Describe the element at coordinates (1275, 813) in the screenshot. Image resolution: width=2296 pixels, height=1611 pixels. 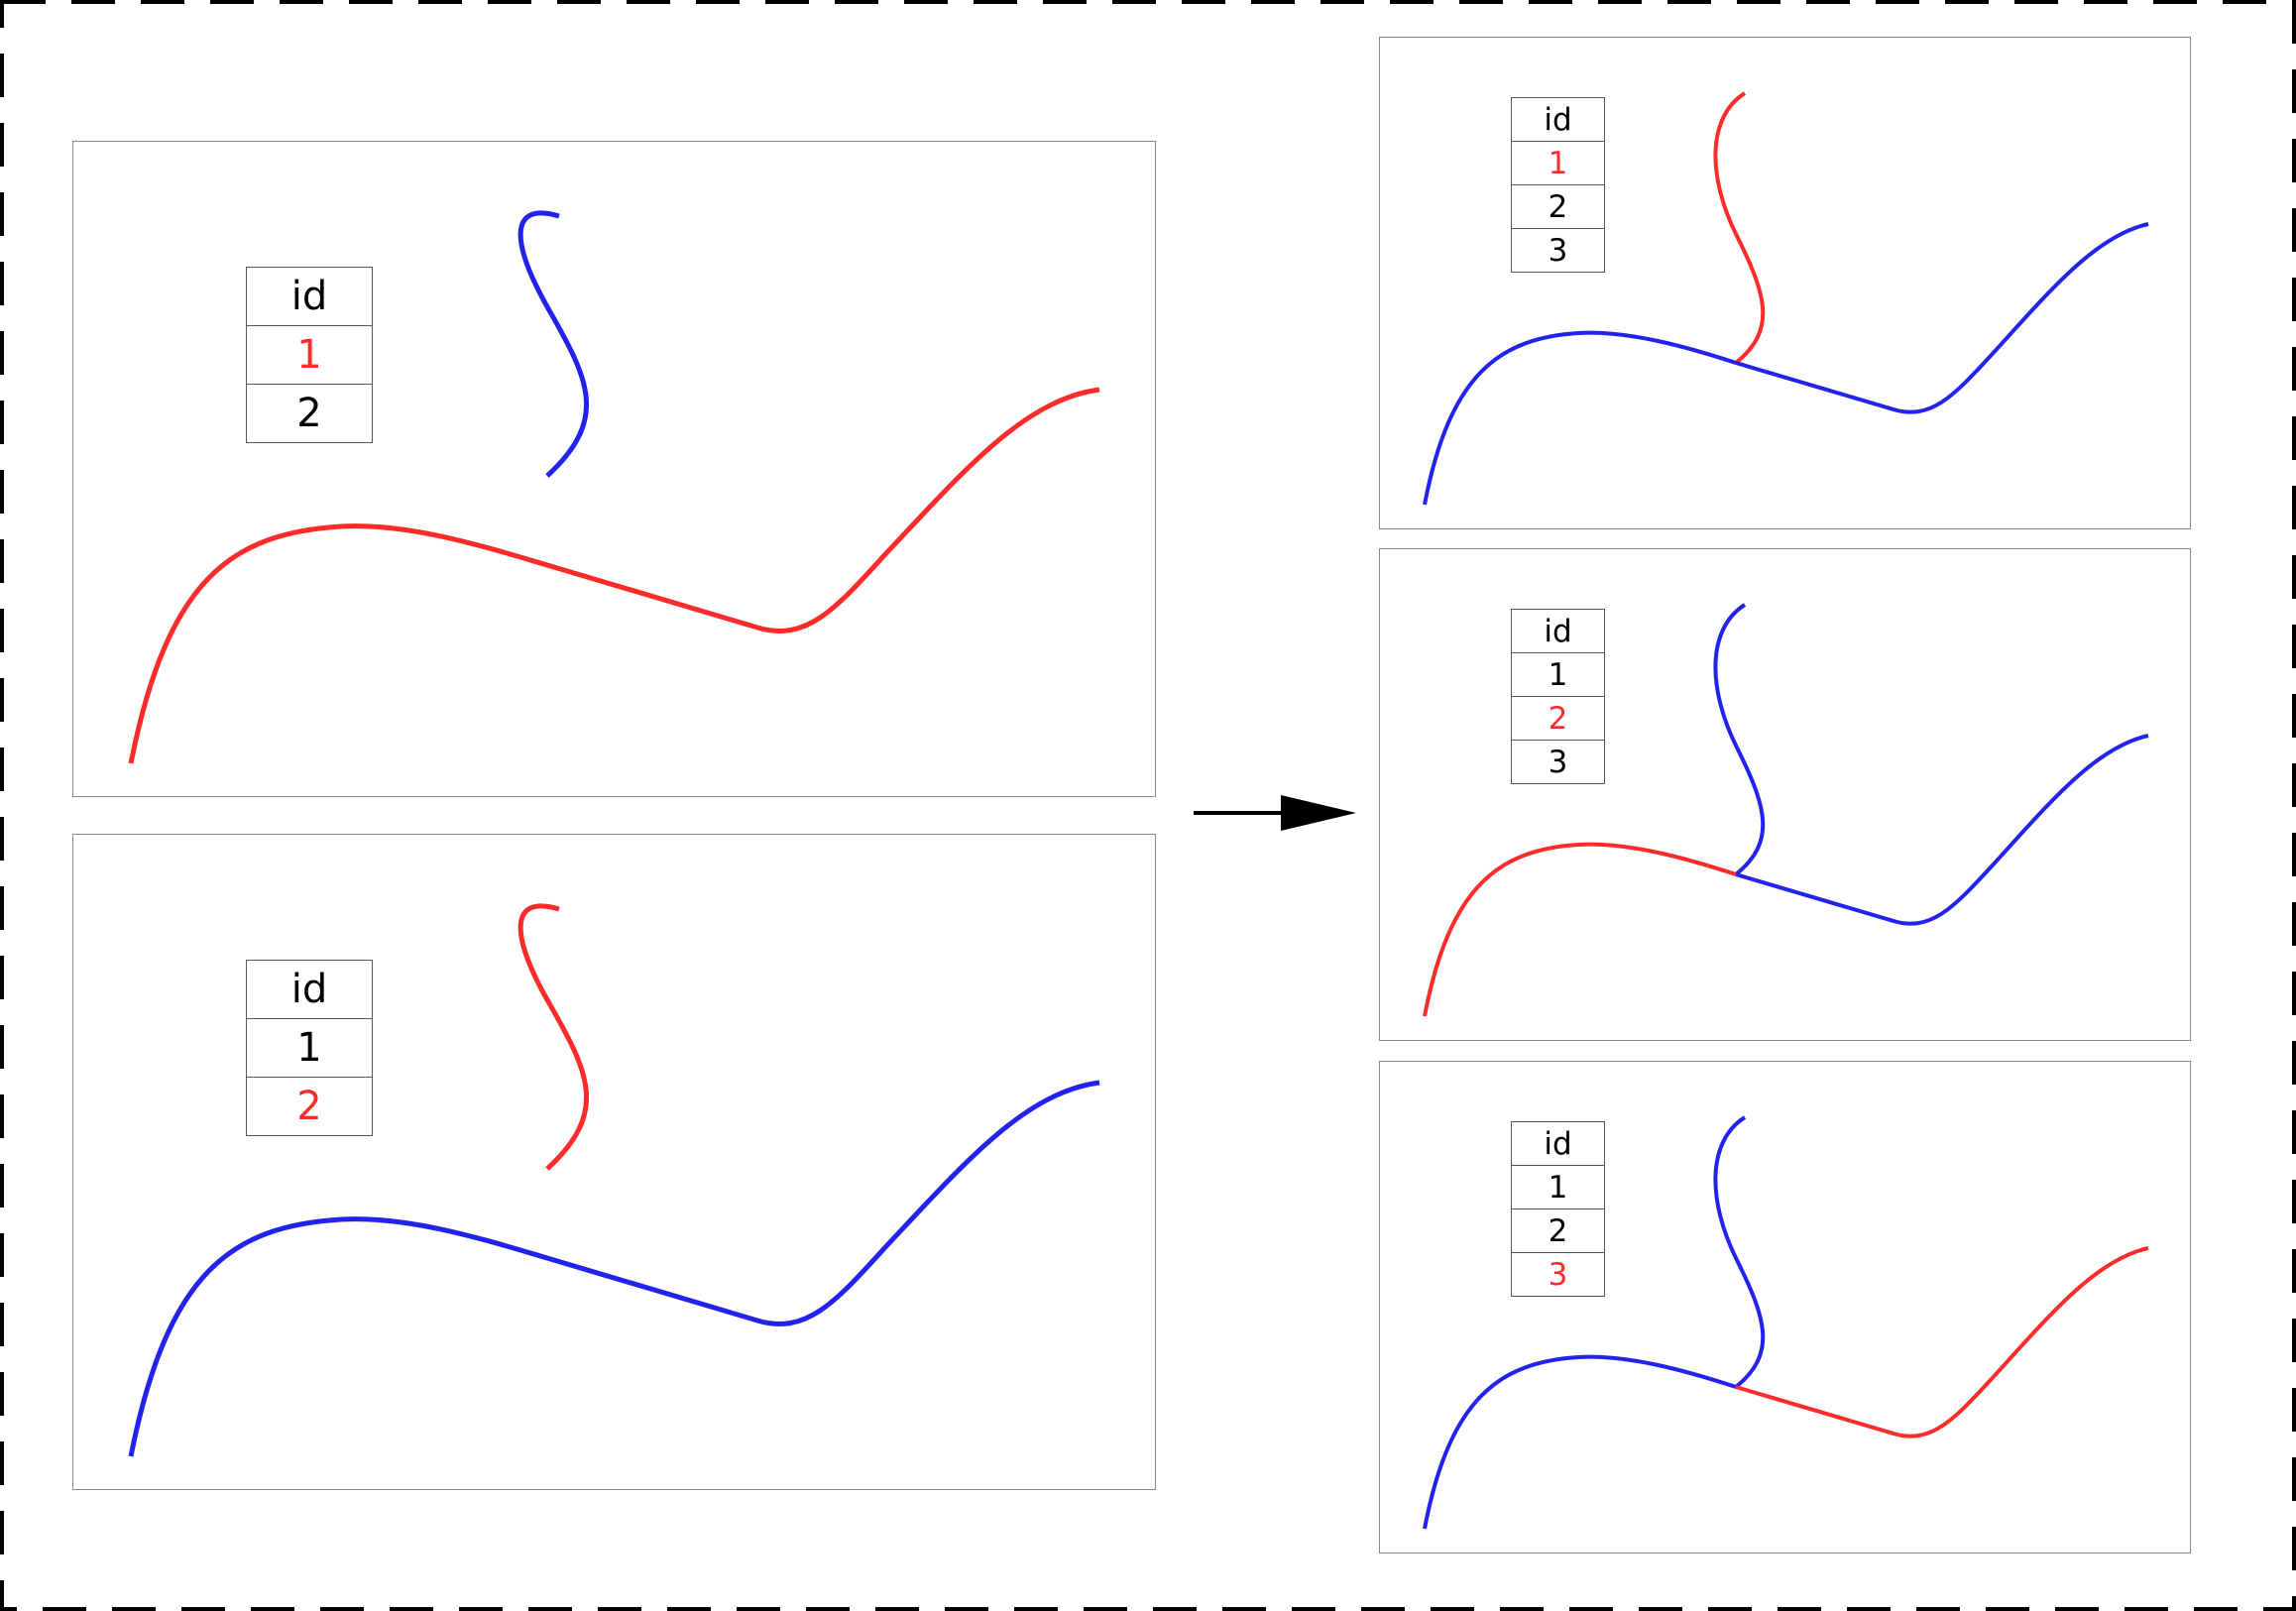
I see `right-arrow-icon` at that location.